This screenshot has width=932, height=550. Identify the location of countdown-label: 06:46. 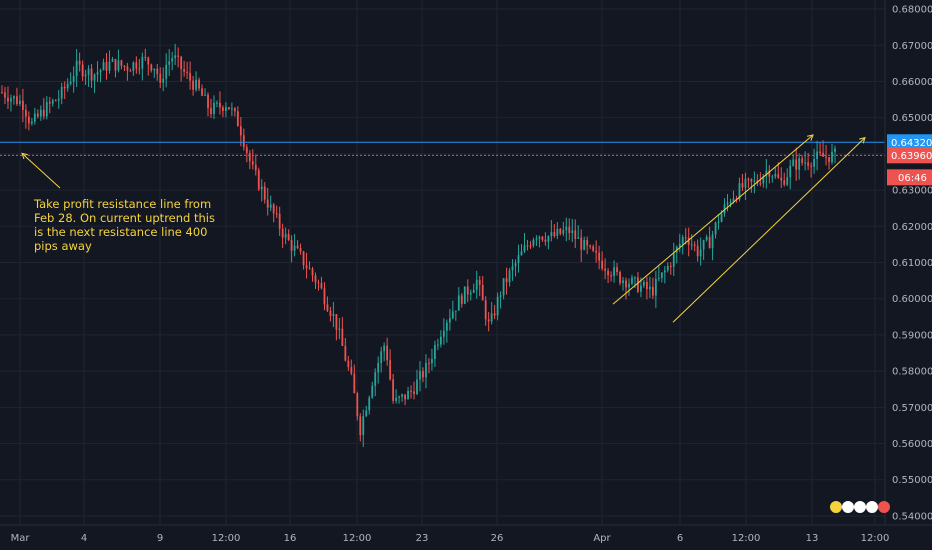
(912, 178).